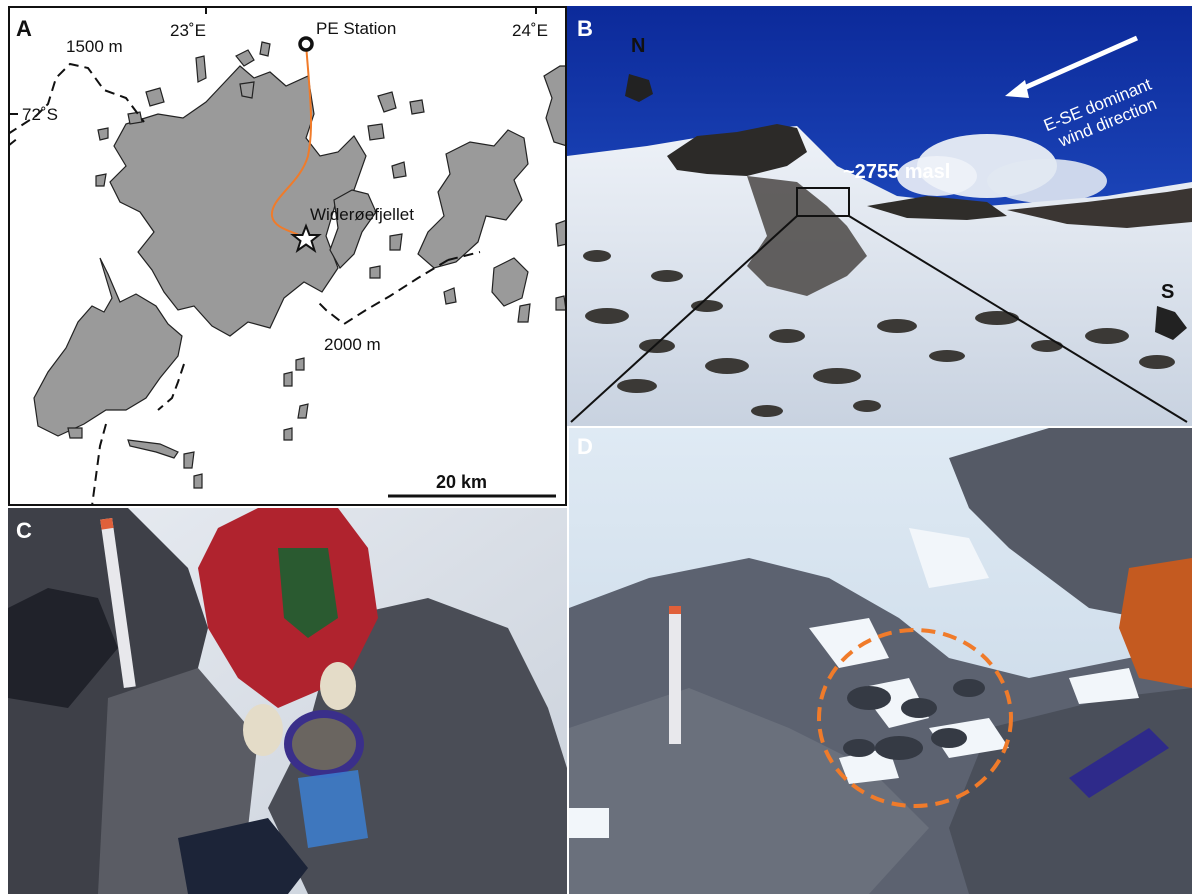  What do you see at coordinates (24, 28) in the screenshot?
I see `panel-label-a: A` at bounding box center [24, 28].